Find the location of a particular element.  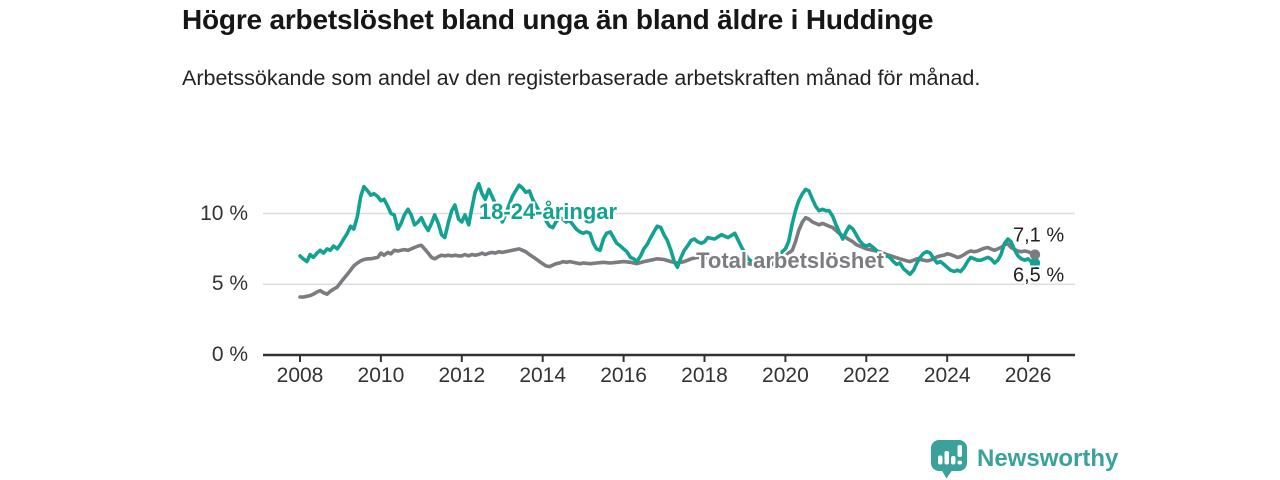

newsworthy-wordmark: Newsworthy is located at coordinates (1048, 458).